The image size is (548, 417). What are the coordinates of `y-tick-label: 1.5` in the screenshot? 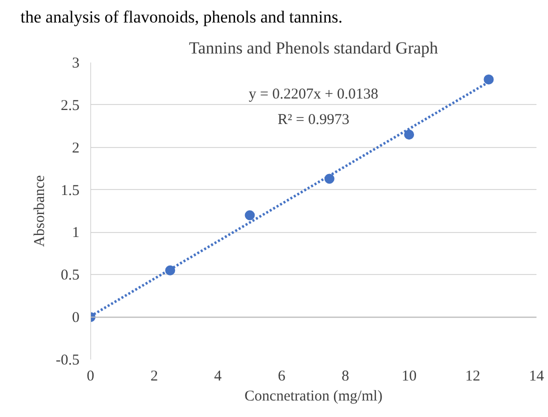 It's located at (70, 190).